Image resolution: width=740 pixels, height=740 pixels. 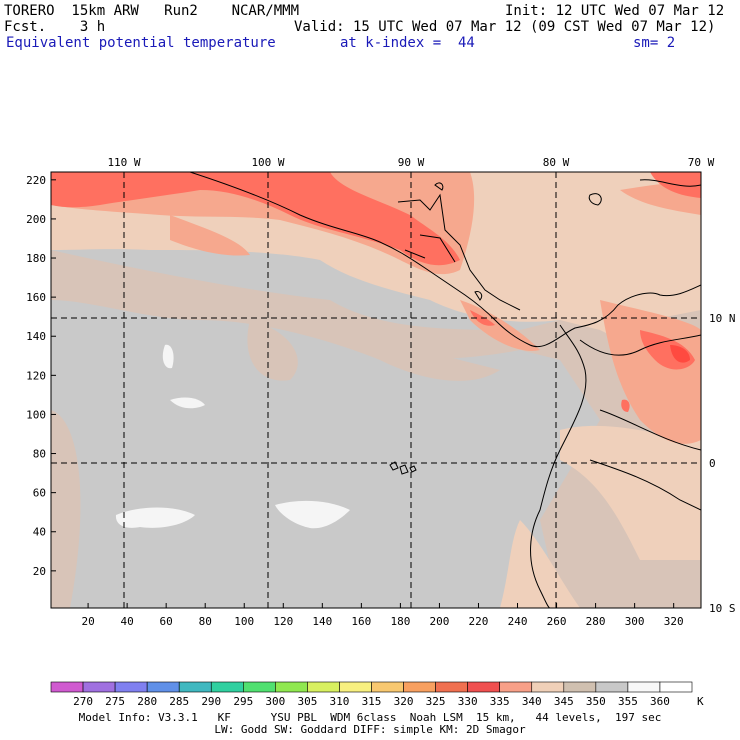 I want to click on y-tick-label: 120, so click(x=36, y=375).